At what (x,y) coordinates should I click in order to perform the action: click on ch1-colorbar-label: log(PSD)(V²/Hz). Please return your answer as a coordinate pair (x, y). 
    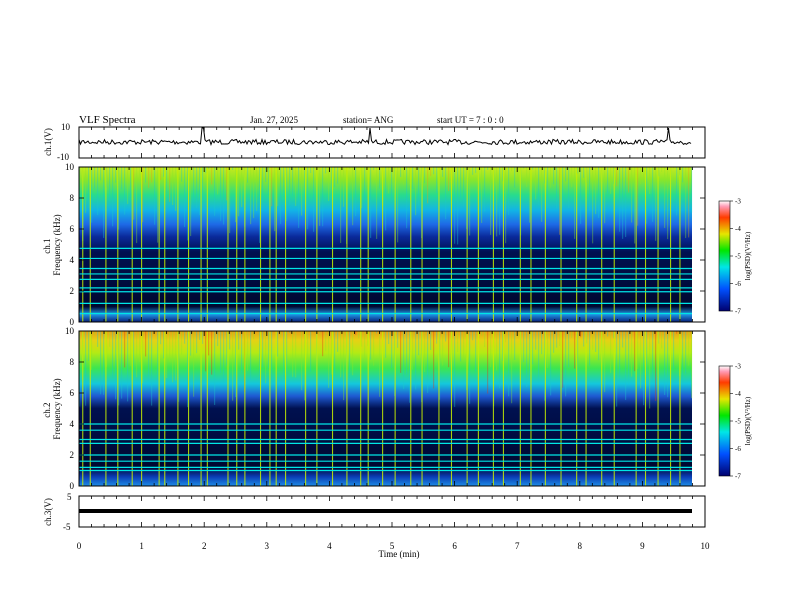
    Looking at the image, I should click on (748, 255).